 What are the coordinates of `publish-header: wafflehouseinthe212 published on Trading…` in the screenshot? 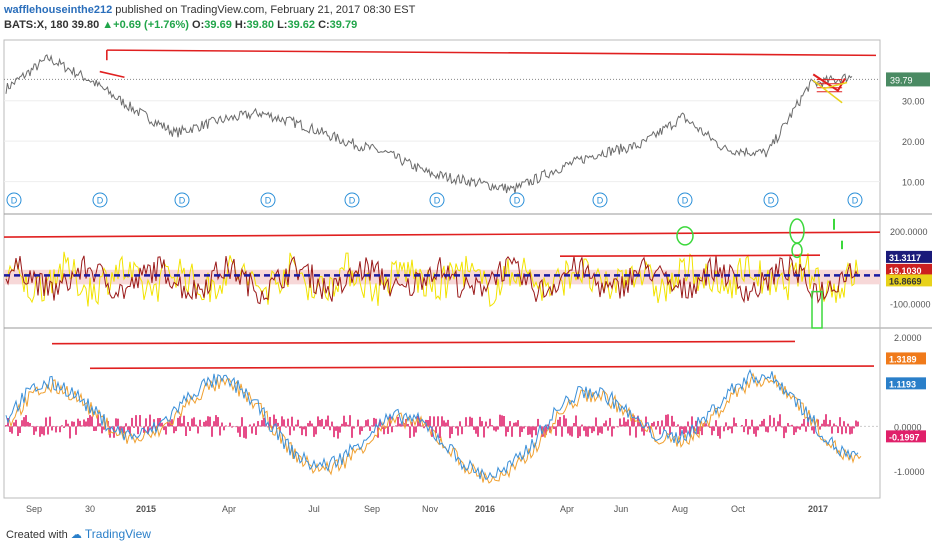 It's located at (209, 10).